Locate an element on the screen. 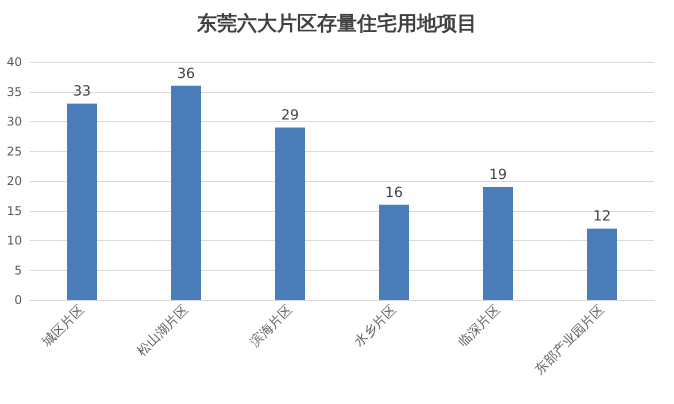 The width and height of the screenshot is (674, 404). y-tick-label: 35 is located at coordinates (14, 91).